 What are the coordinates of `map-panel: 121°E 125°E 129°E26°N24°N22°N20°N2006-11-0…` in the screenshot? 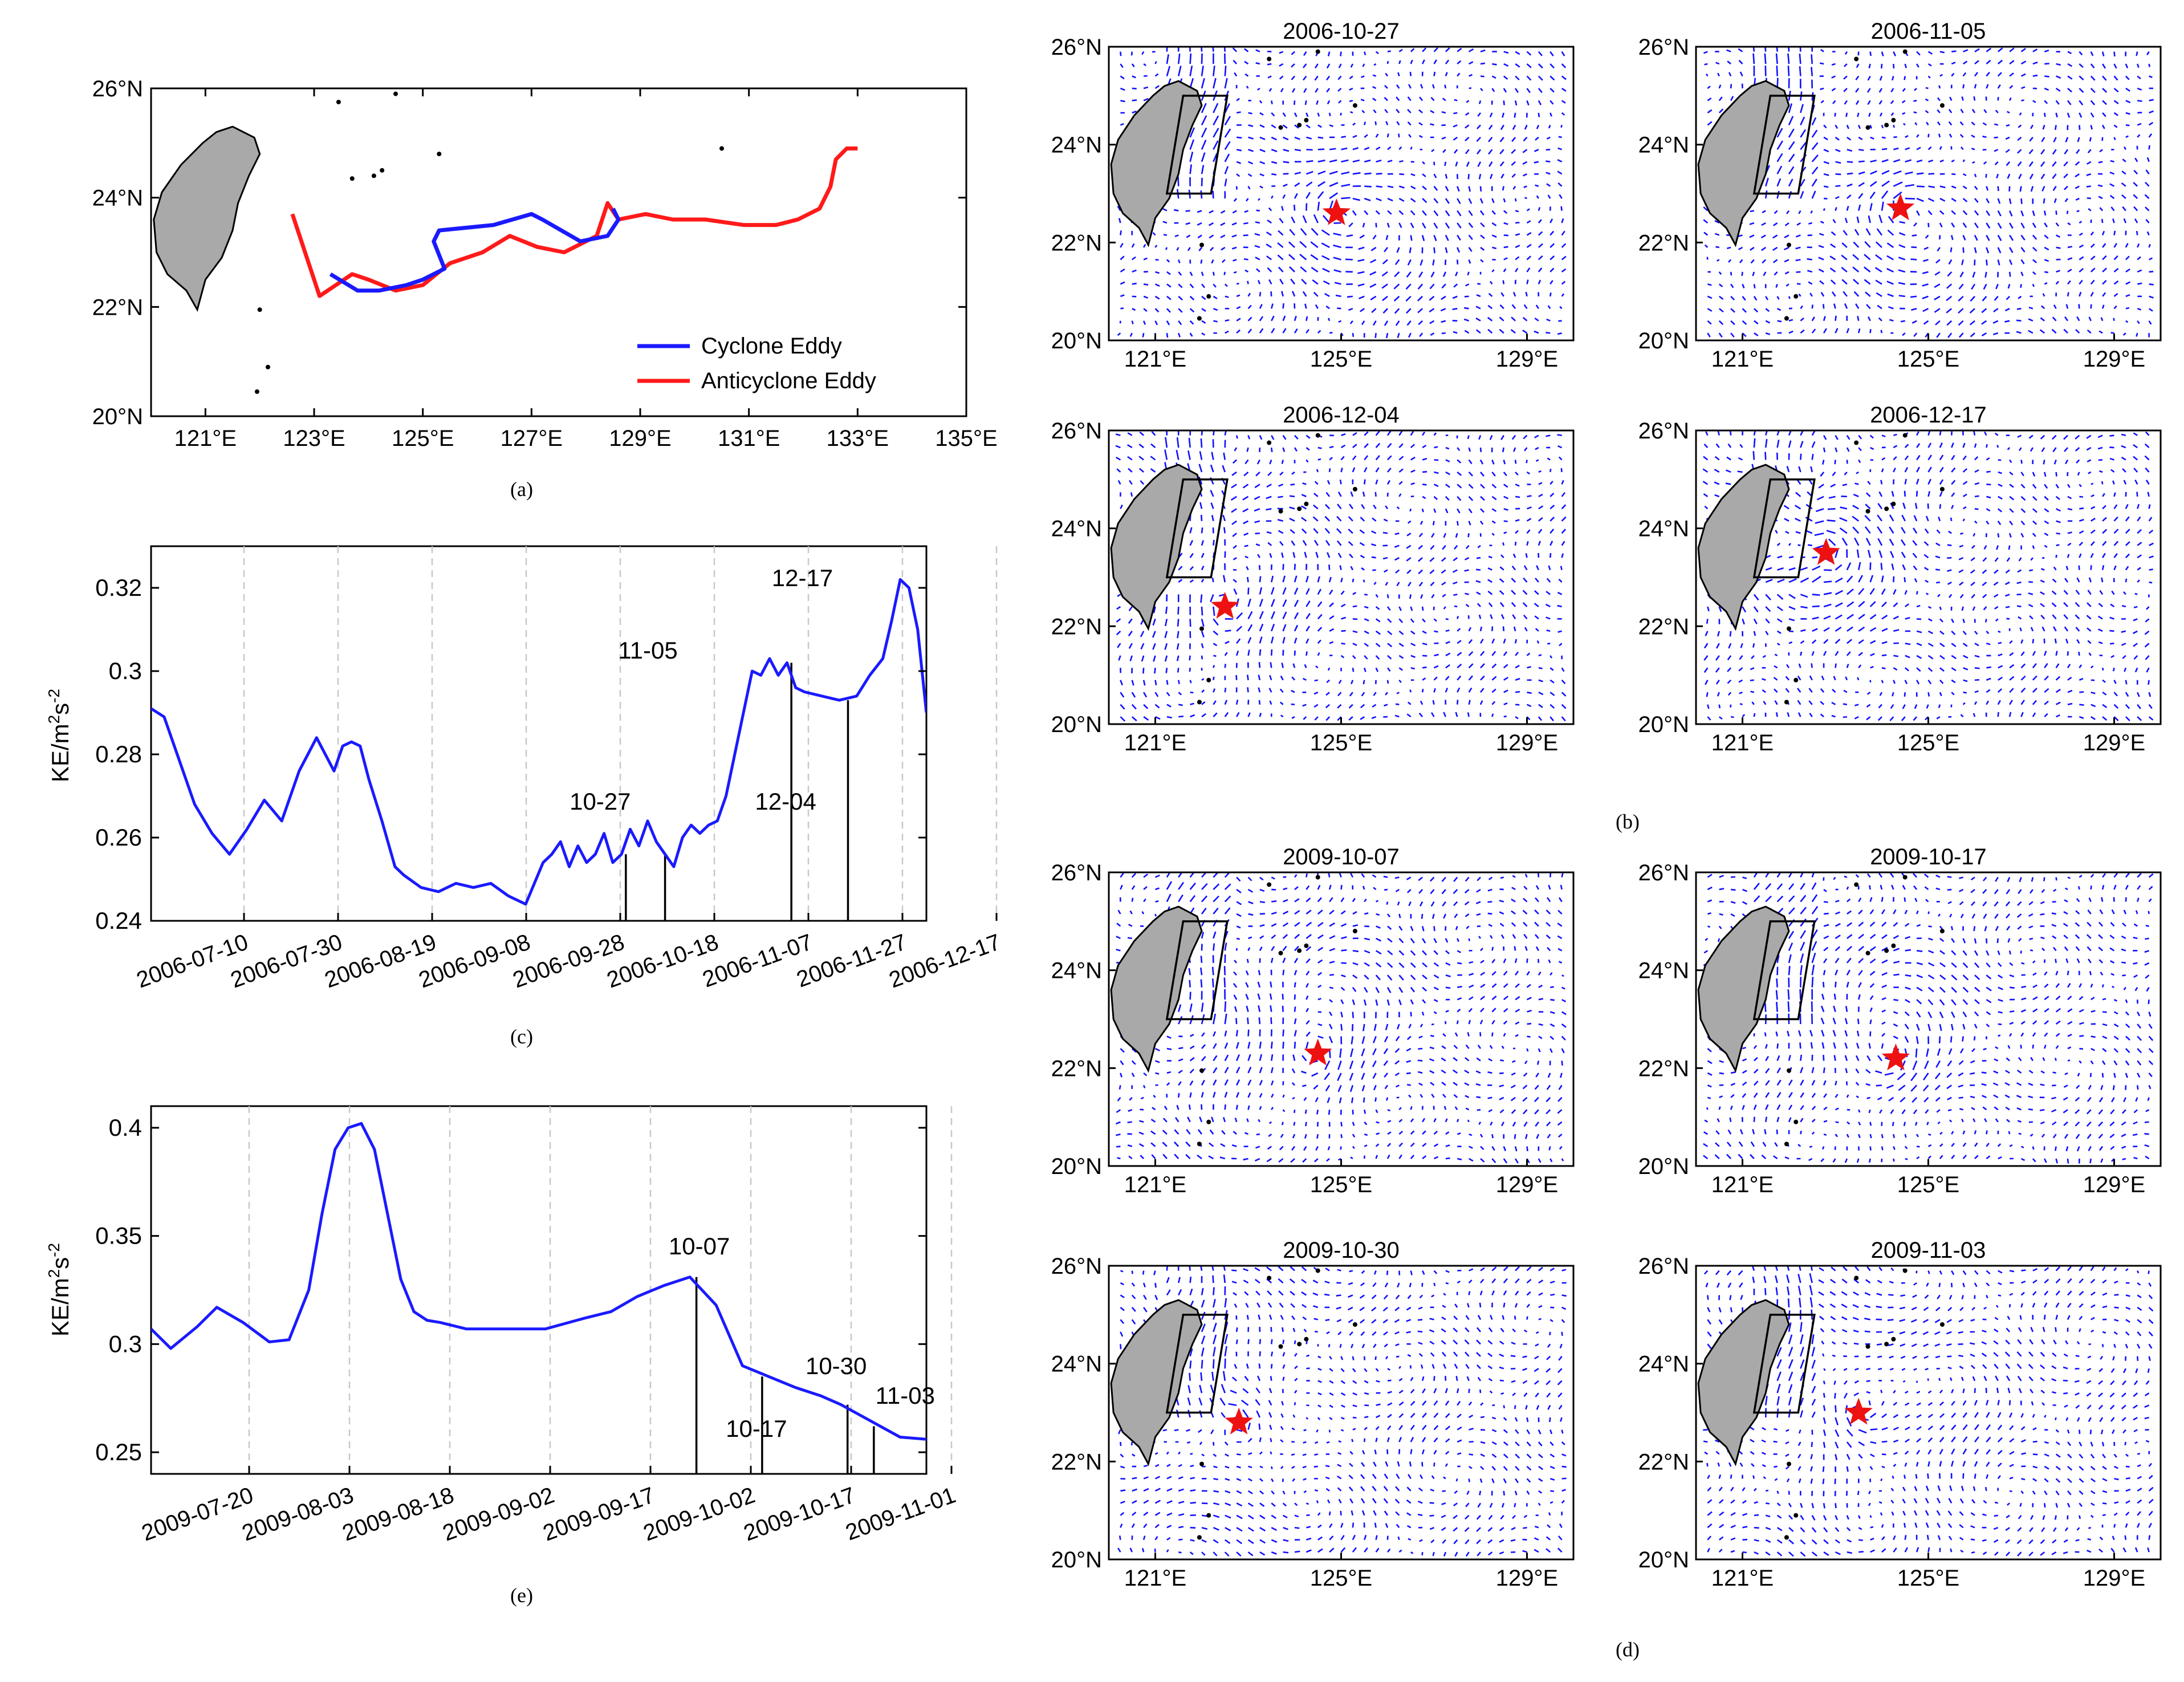 It's located at (1900, 195).